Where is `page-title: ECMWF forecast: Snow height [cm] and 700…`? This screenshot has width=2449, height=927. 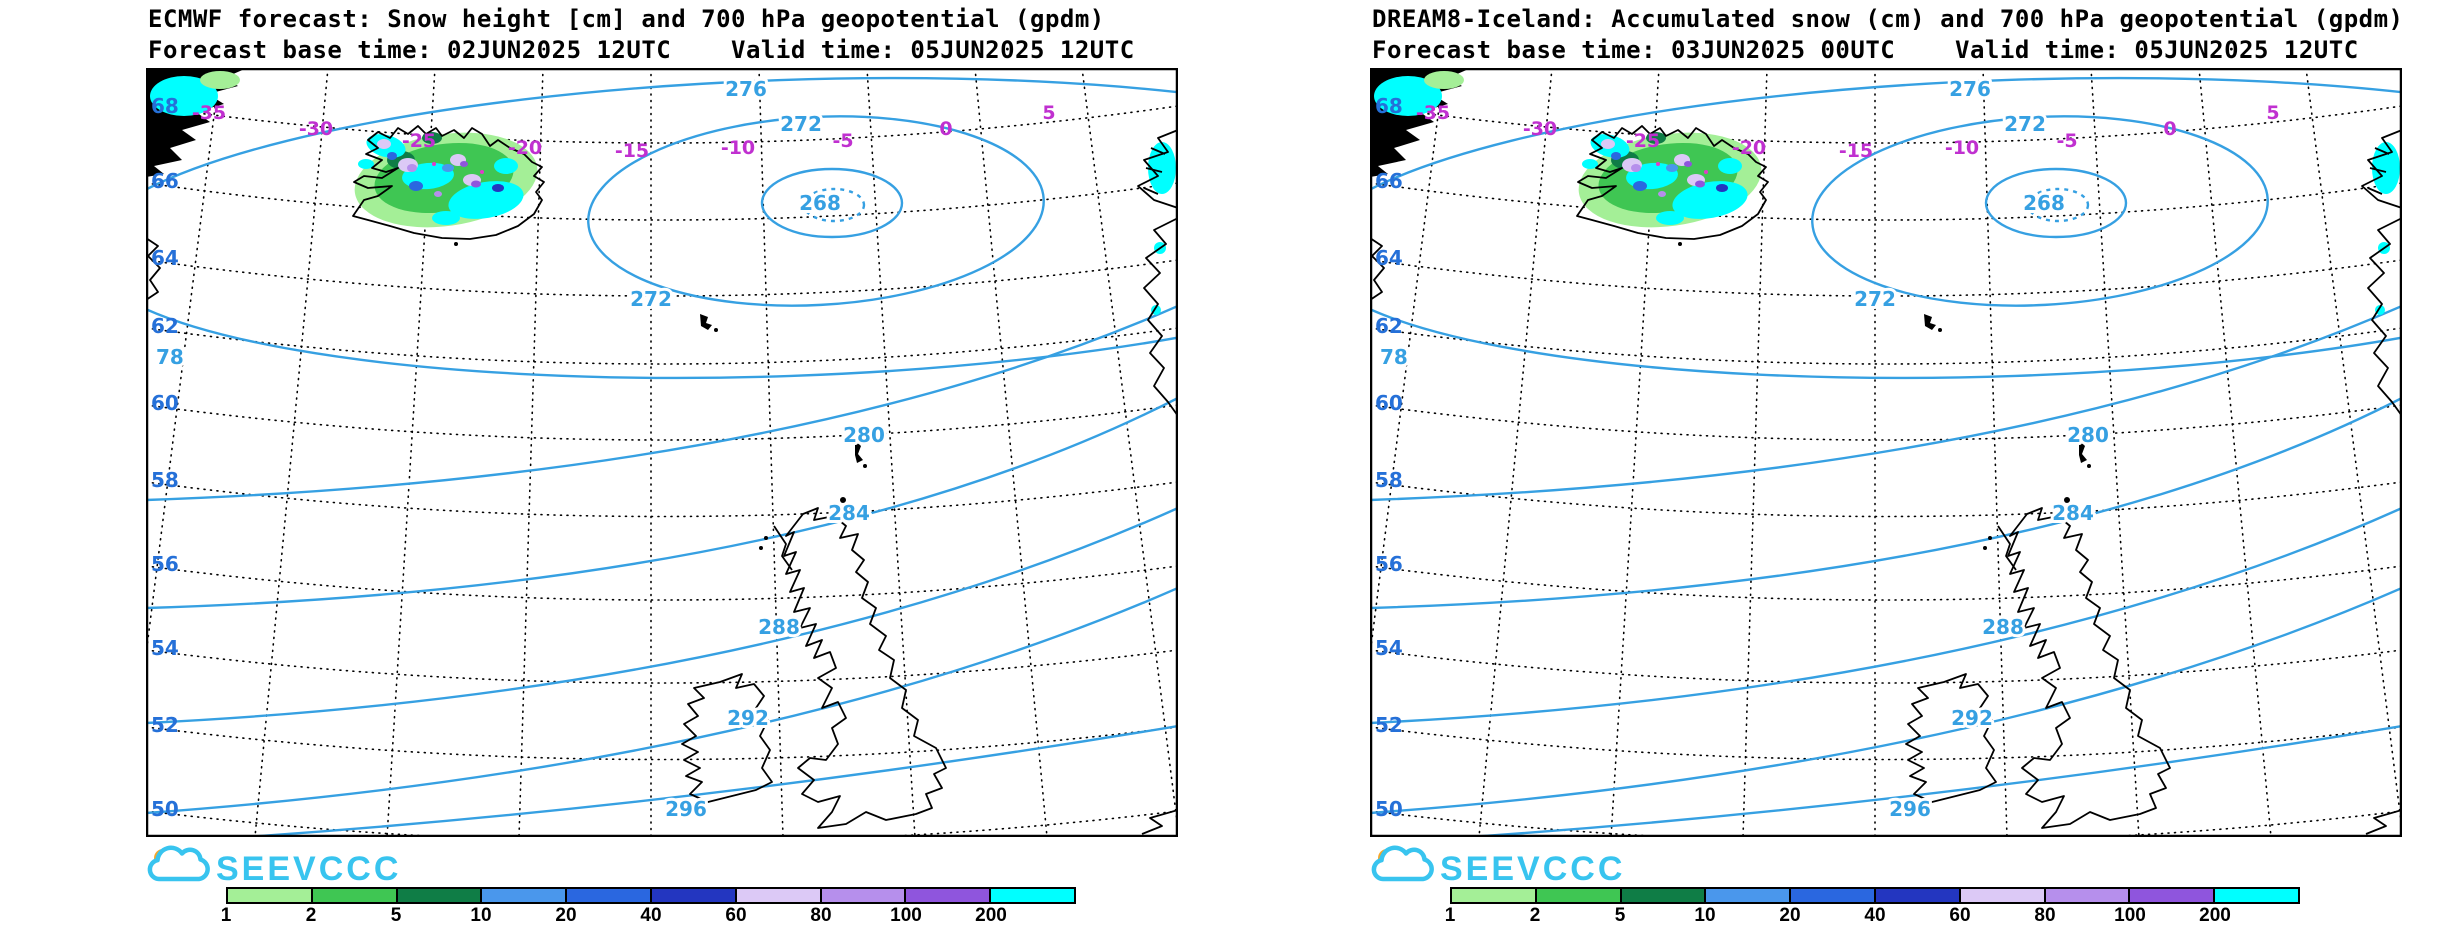
page-title: ECMWF forecast: Snow height [cm] and 700… is located at coordinates (626, 19).